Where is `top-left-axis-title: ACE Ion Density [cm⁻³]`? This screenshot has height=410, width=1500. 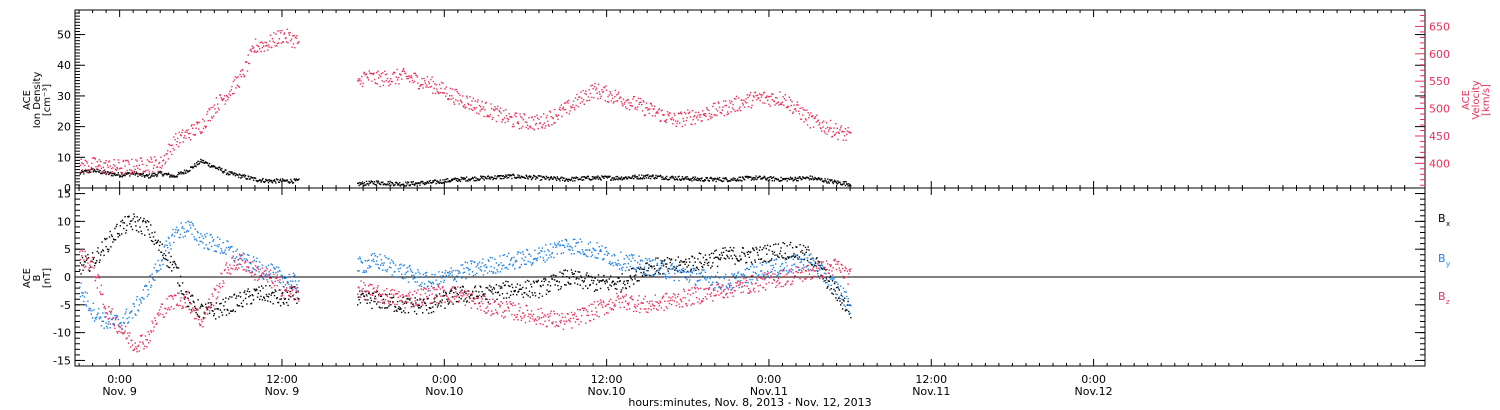
top-left-axis-title: ACE Ion Density [cm⁻³] is located at coordinates (37, 100).